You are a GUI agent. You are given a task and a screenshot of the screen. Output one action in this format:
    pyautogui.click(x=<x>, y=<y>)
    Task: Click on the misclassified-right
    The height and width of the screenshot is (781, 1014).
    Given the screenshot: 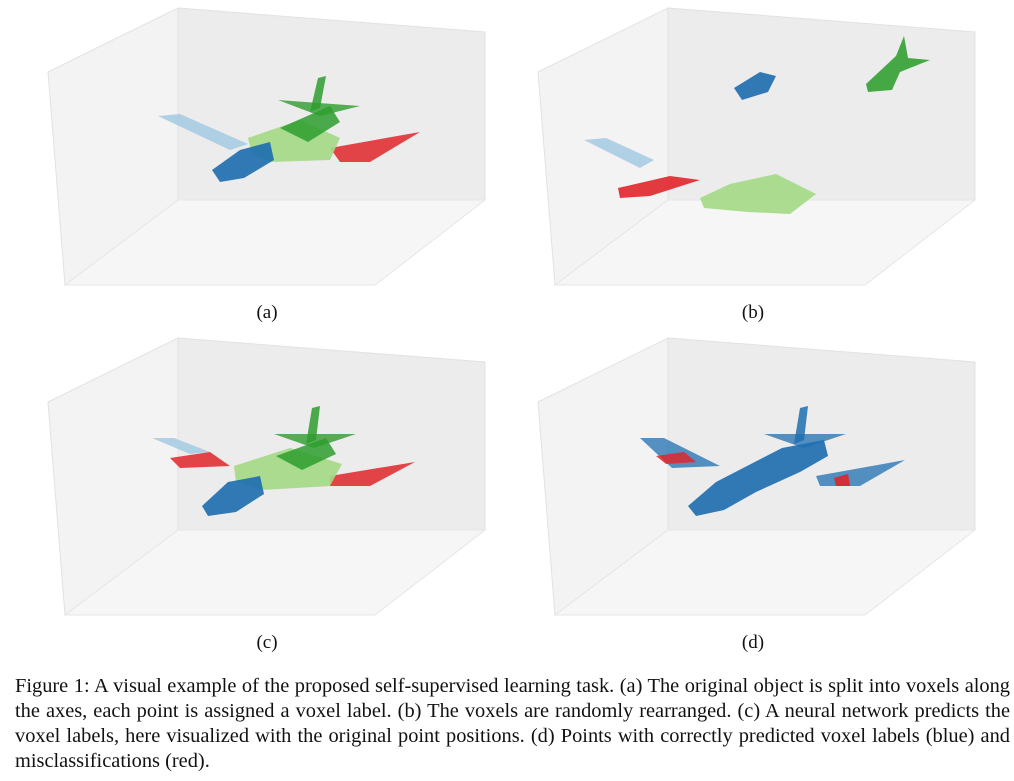 What is the action you would take?
    pyautogui.click(x=842, y=480)
    